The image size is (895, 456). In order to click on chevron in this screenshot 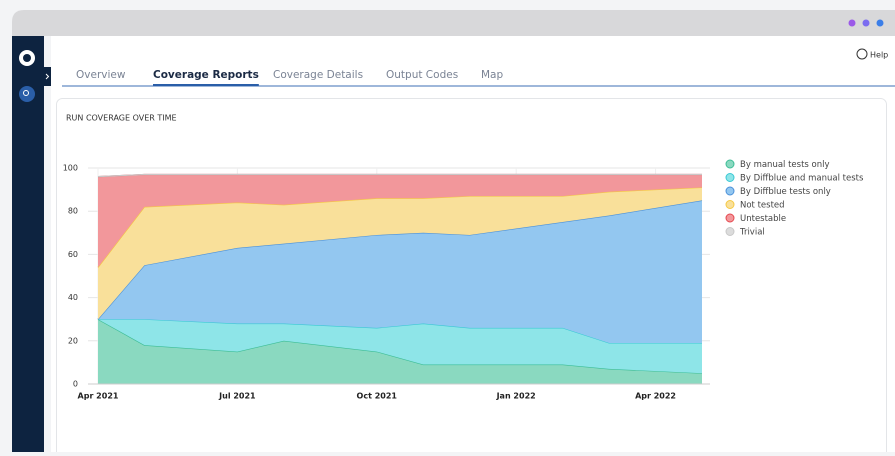, I will do `click(47, 76)`.